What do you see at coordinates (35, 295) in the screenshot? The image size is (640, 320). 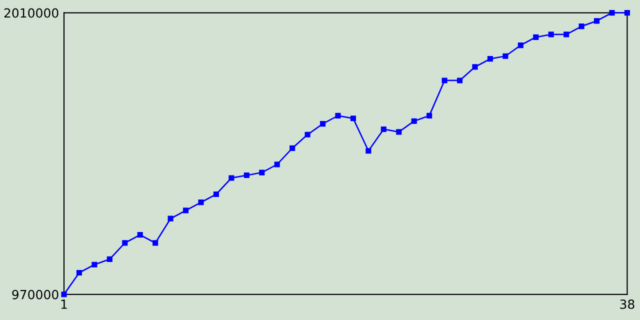 I see `y-tick-label: 970000` at bounding box center [35, 295].